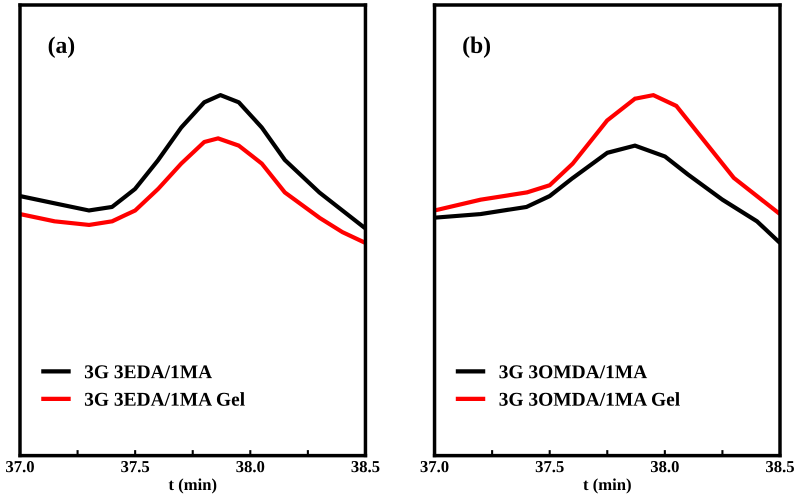 The image size is (800, 498). Describe the element at coordinates (61, 47) in the screenshot. I see `text: (a)` at that location.